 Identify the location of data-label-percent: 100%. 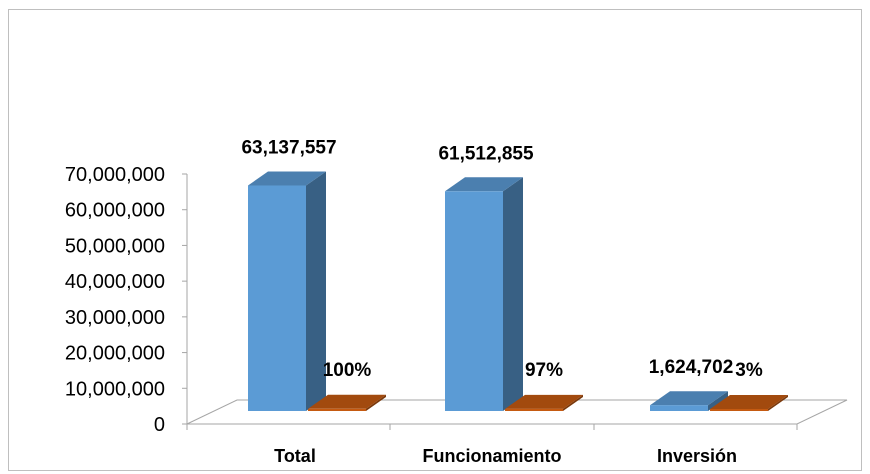
(347, 370).